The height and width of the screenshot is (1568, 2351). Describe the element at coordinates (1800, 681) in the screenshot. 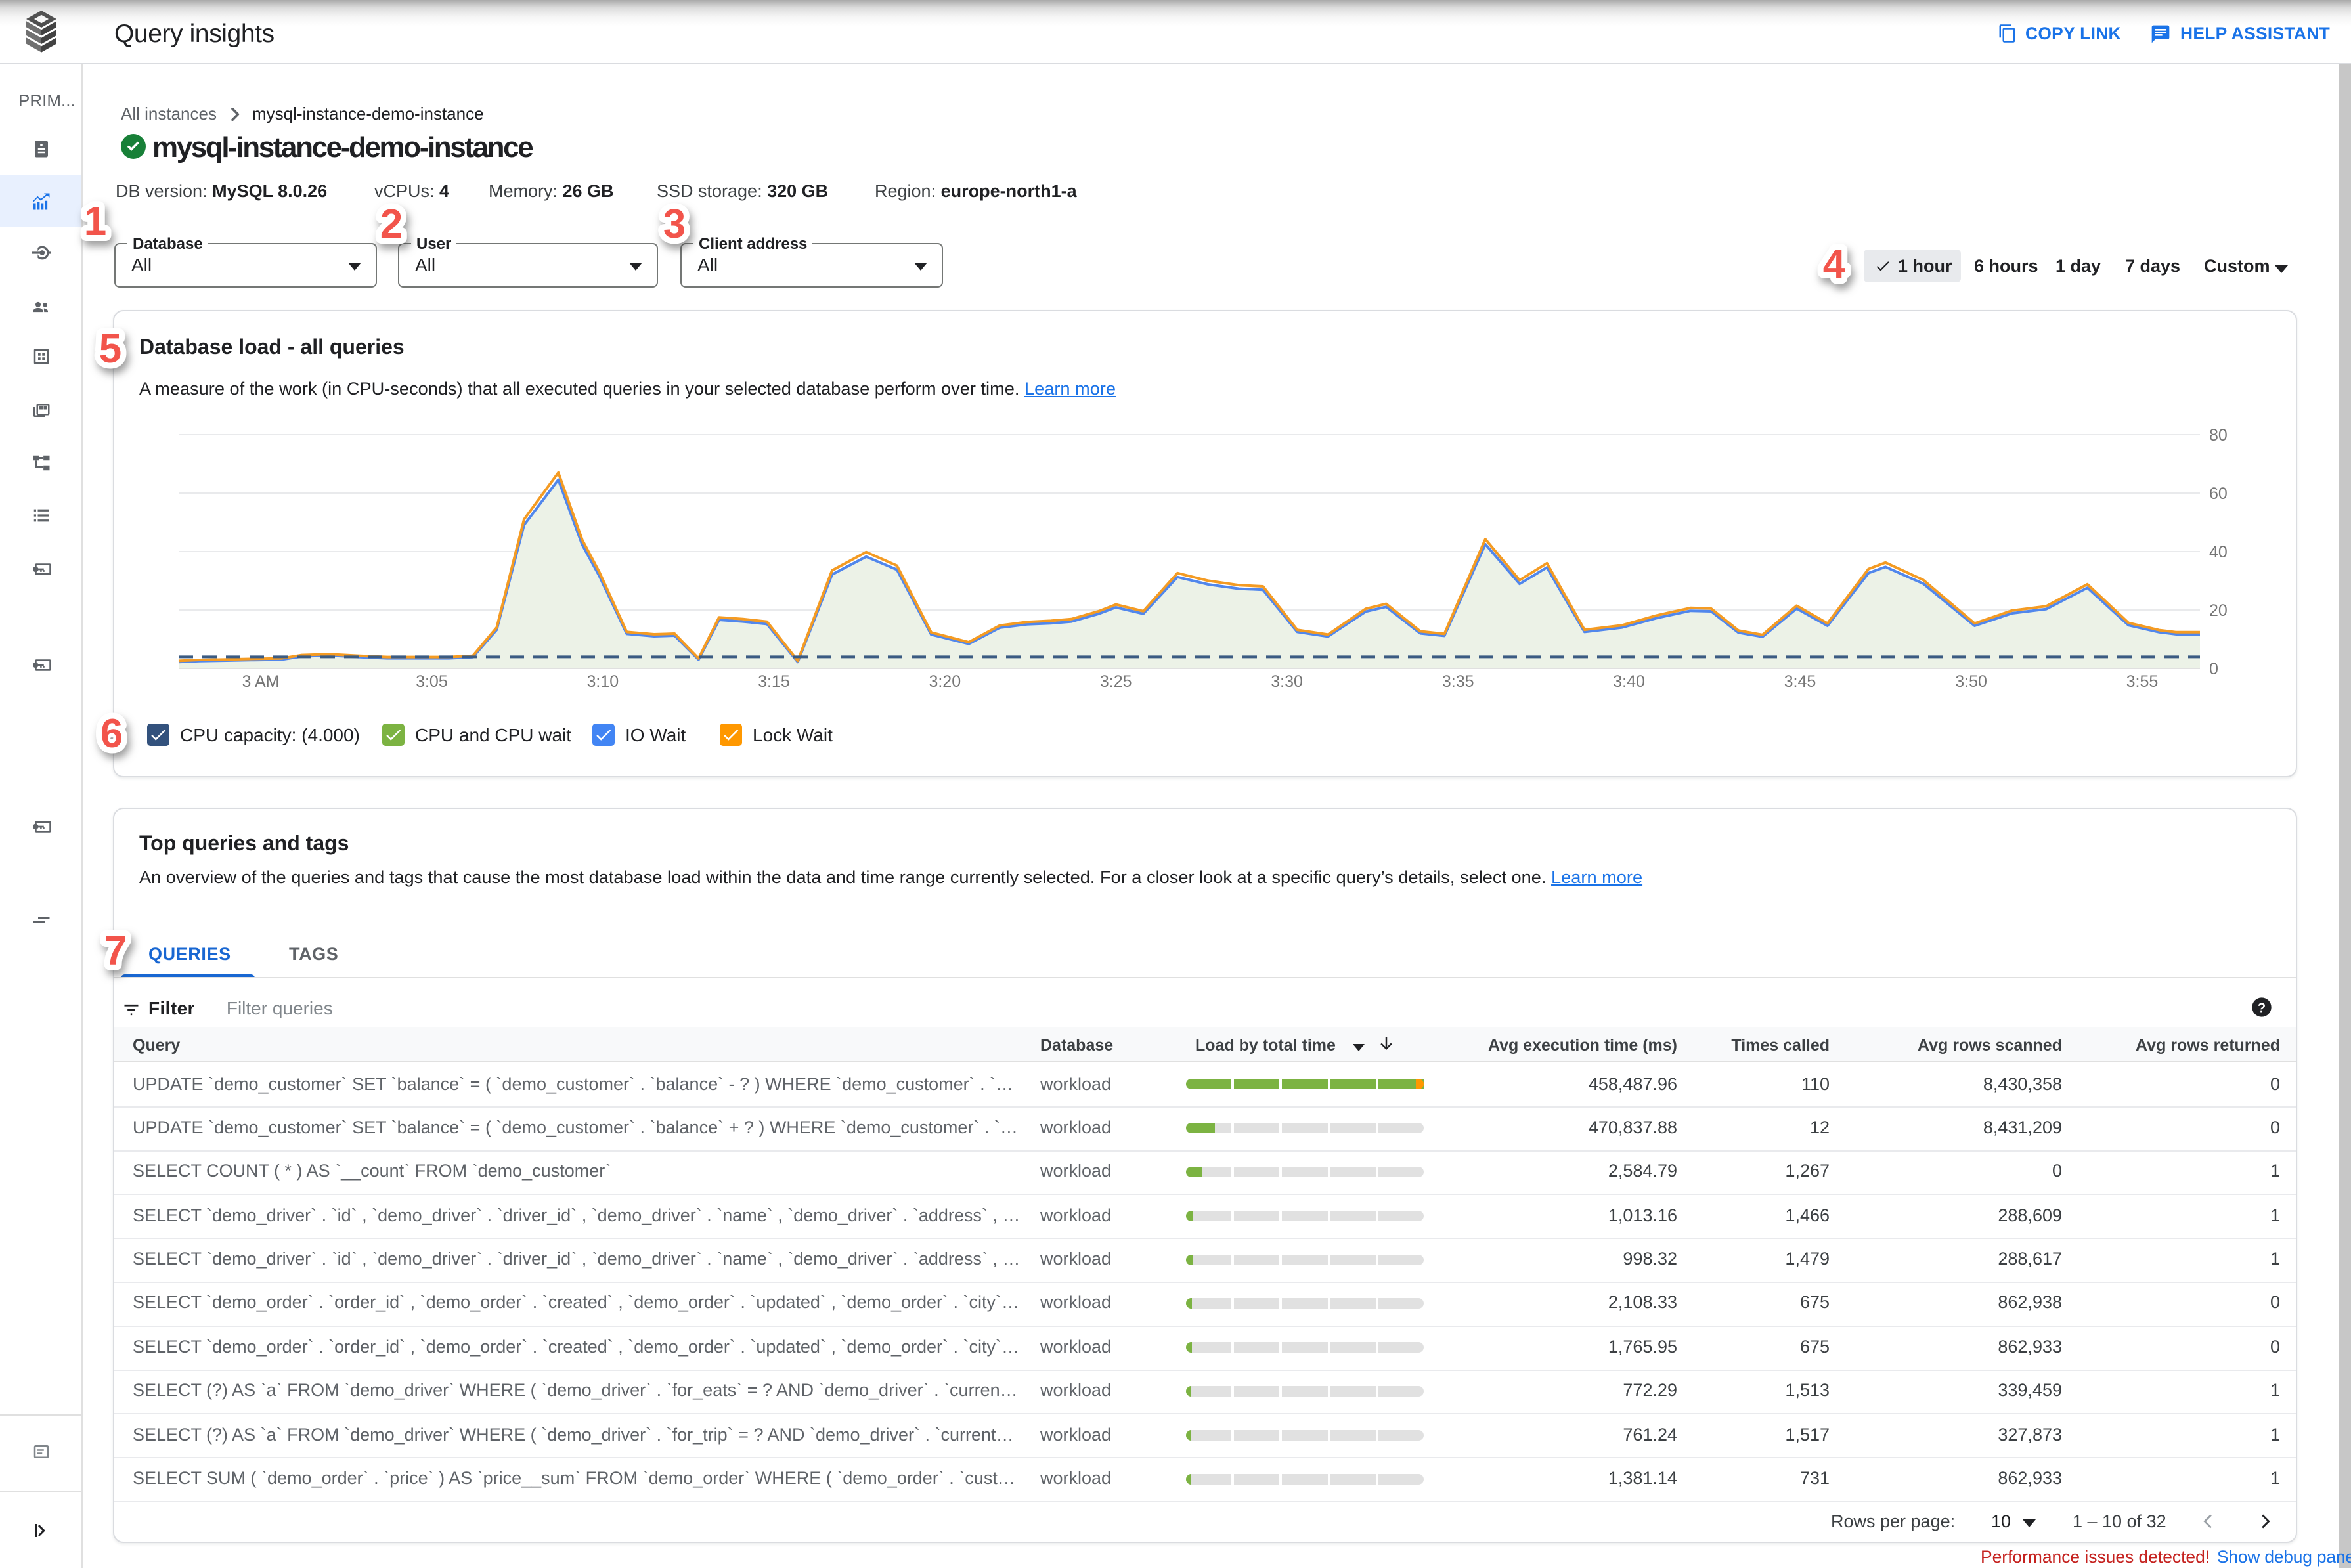

I see `svg-text: 3:45` at that location.